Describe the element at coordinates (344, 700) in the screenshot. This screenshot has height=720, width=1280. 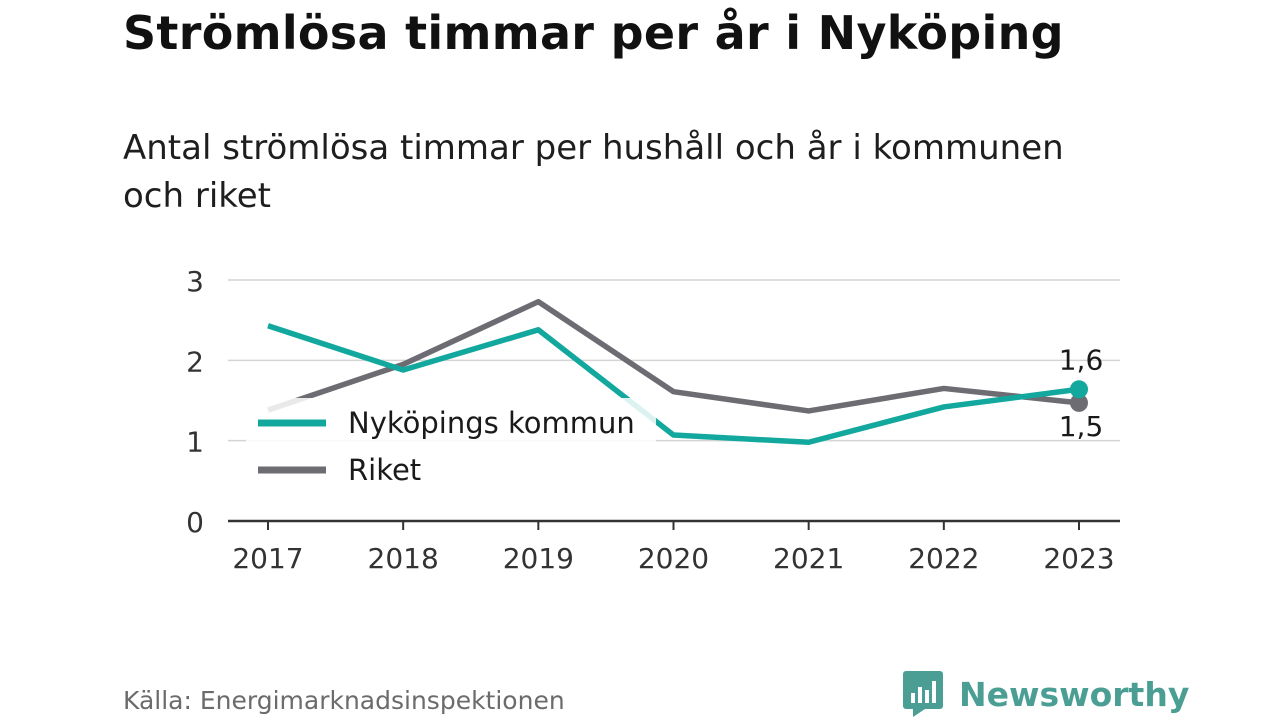
I see `source-note: Källa: Energimarknadsinspektionen` at that location.